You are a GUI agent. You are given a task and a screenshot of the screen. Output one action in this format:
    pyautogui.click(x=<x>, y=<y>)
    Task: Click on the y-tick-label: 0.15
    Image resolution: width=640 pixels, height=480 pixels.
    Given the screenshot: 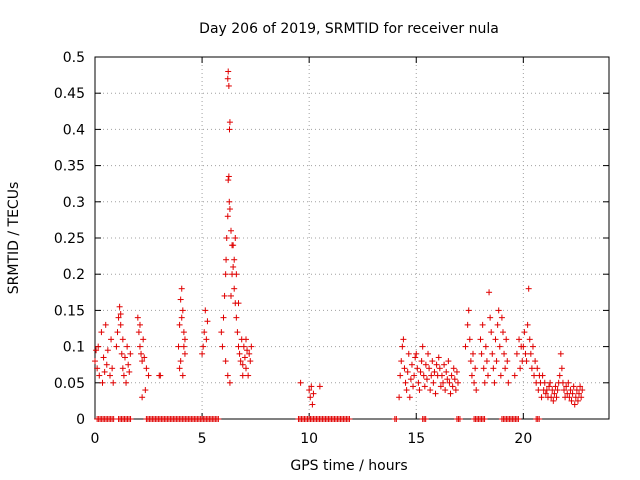 What is the action you would take?
    pyautogui.click(x=69, y=311)
    